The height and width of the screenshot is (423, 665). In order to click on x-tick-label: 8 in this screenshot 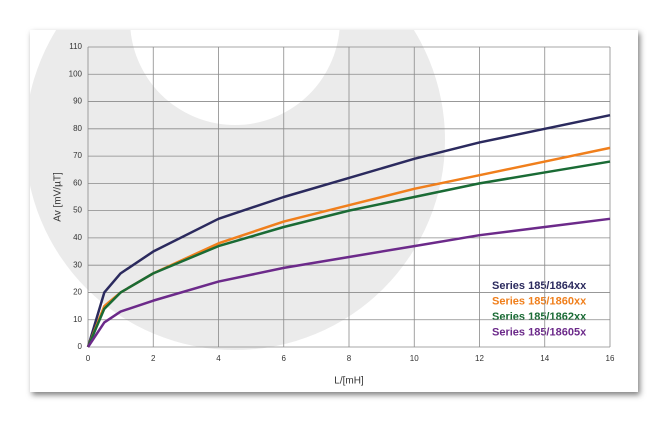, I will do `click(349, 358)`.